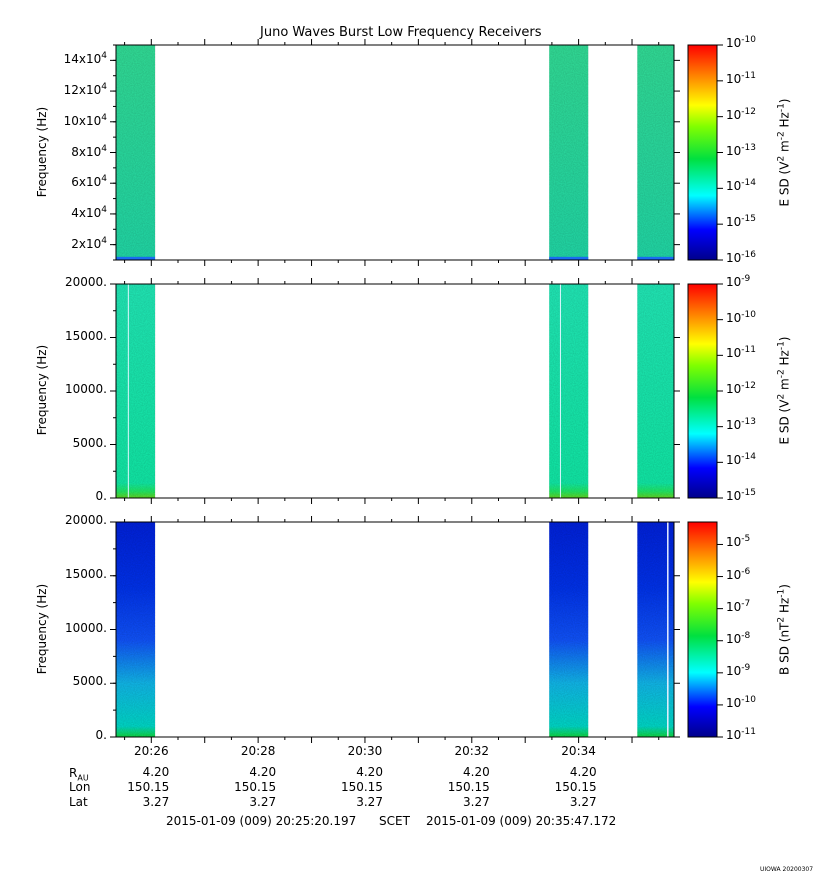 The height and width of the screenshot is (880, 815). I want to click on ephemeris-r-subscript: AU, so click(83, 778).